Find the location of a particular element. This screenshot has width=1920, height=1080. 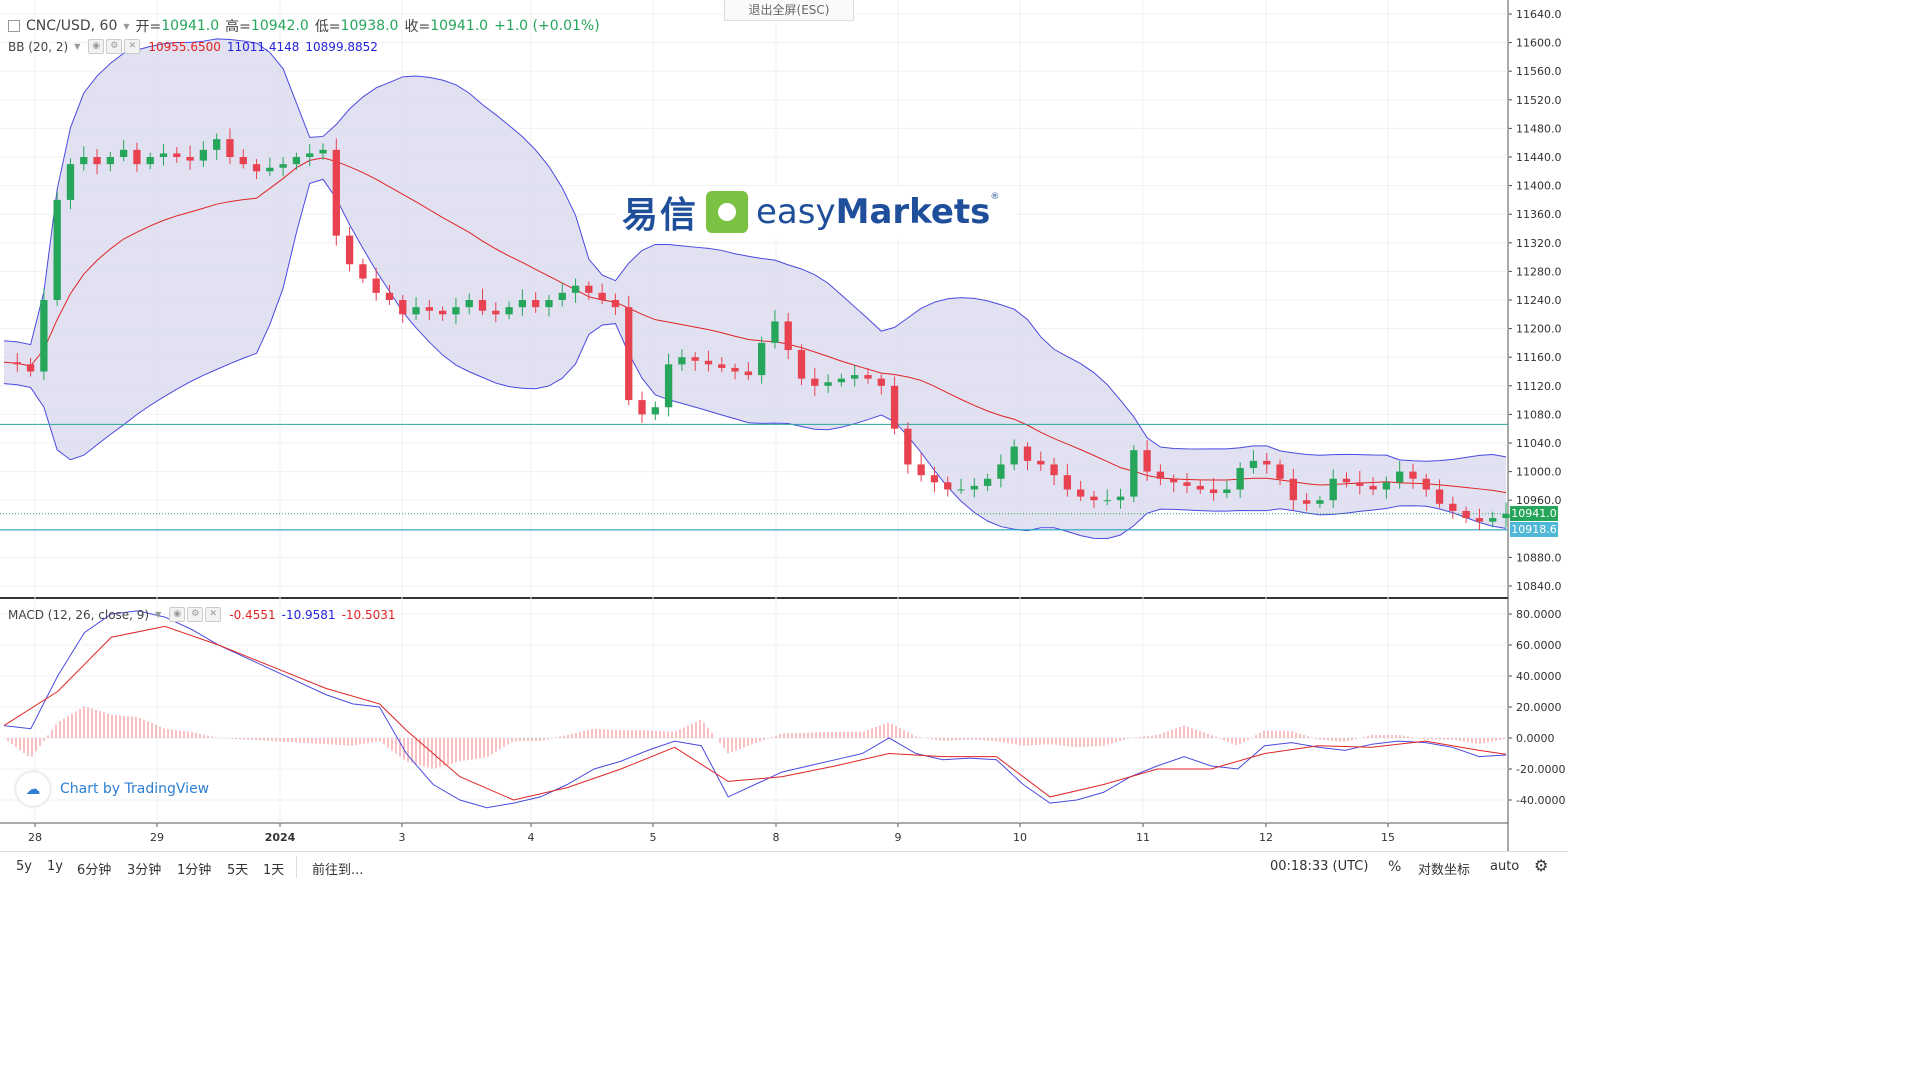

range-1min-button: 1分钟 is located at coordinates (194, 870).